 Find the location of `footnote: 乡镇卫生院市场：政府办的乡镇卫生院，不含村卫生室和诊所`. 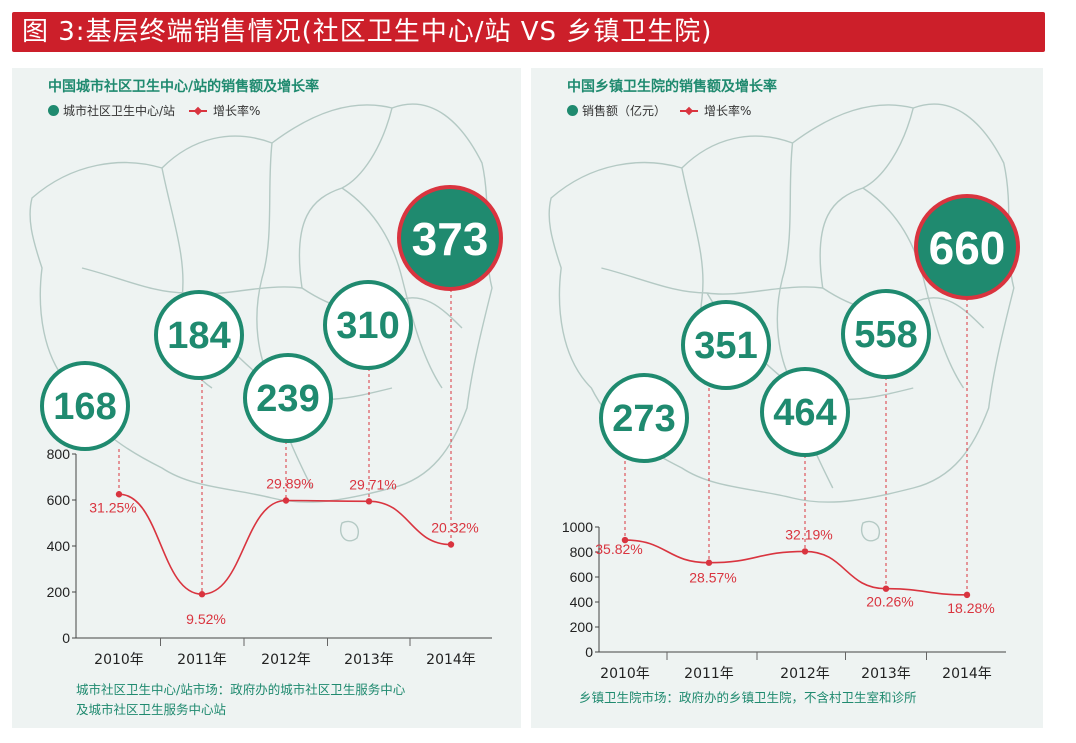

footnote: 乡镇卫生院市场：政府办的乡镇卫生院，不含村卫生室和诊所 is located at coordinates (748, 698).